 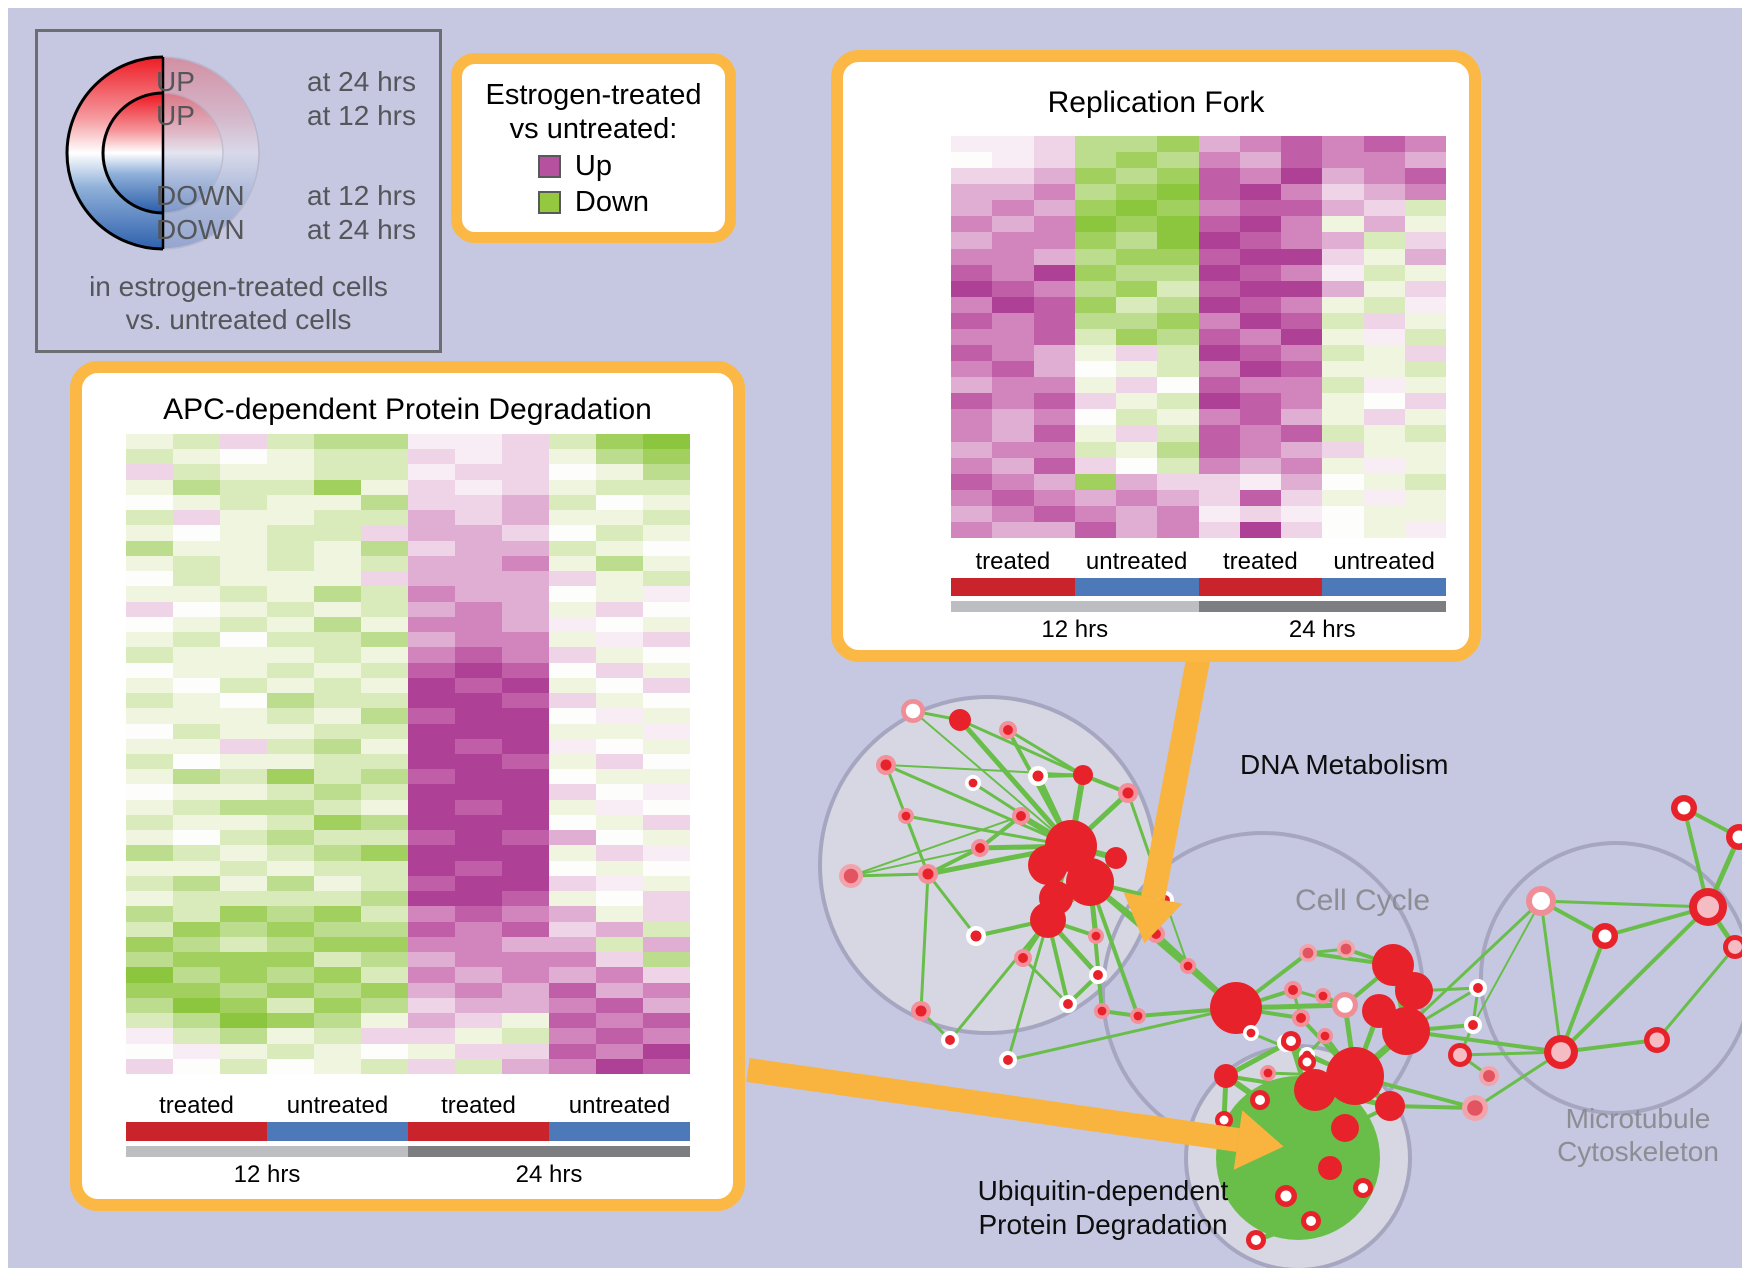 What do you see at coordinates (612, 202) in the screenshot?
I see `down-label: Down` at bounding box center [612, 202].